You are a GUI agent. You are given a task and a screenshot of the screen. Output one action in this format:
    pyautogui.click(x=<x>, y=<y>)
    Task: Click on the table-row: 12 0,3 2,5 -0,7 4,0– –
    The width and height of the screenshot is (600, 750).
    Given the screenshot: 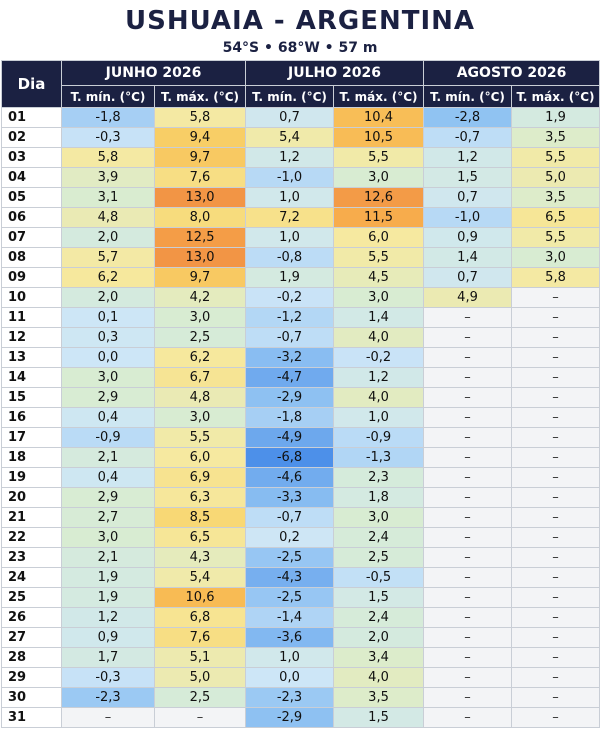 What is the action you would take?
    pyautogui.click(x=300, y=337)
    